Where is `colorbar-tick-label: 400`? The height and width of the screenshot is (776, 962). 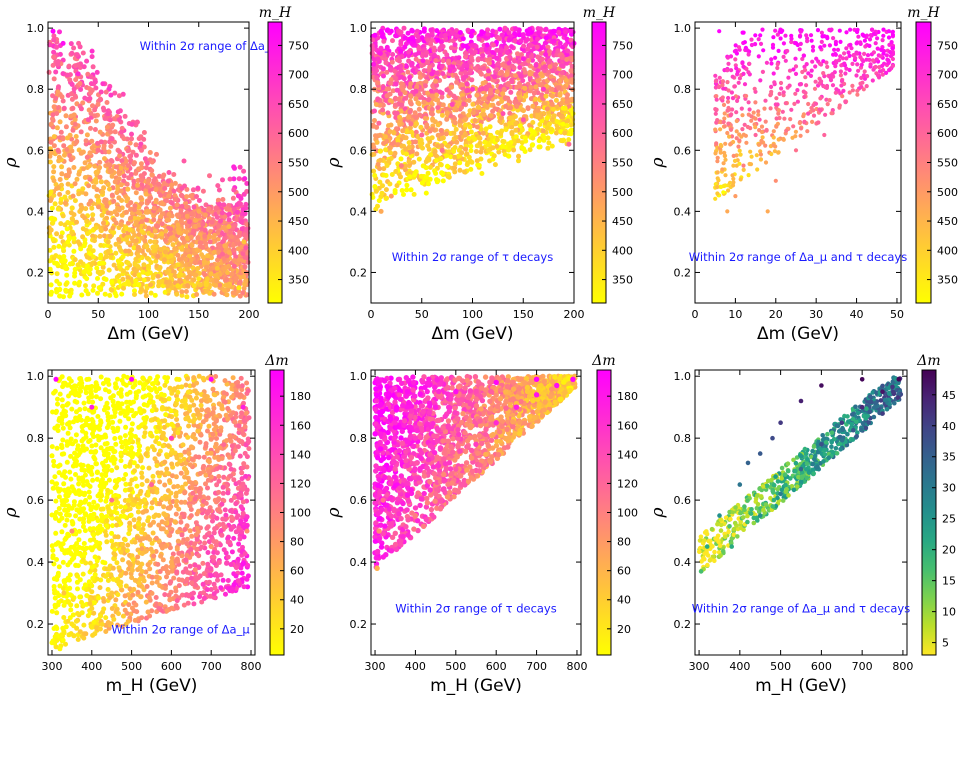 colorbar-tick-label: 400 is located at coordinates (622, 250).